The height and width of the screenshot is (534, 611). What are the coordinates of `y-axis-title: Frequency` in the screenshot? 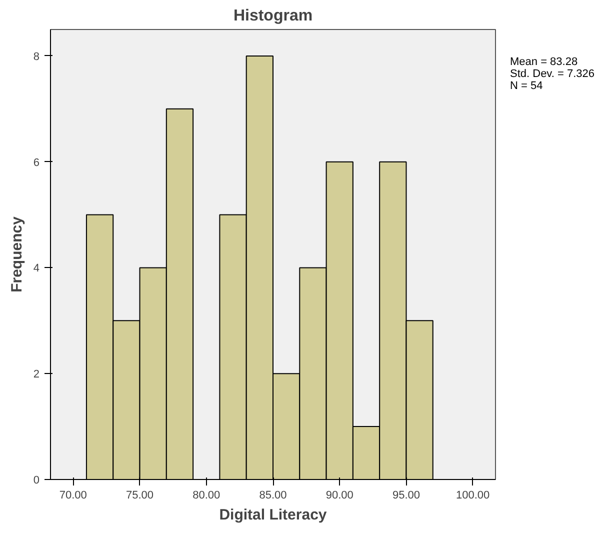 It's located at (17, 254).